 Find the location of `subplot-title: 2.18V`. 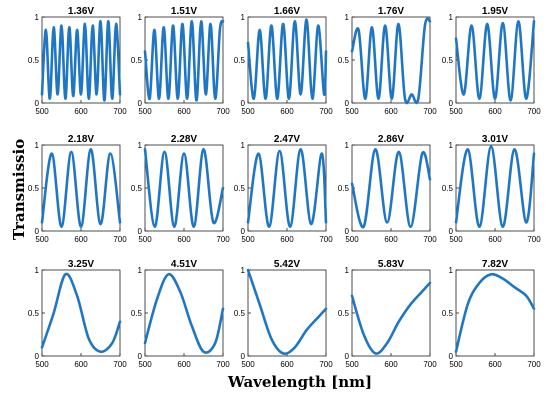

subplot-title: 2.18V is located at coordinates (81, 139).